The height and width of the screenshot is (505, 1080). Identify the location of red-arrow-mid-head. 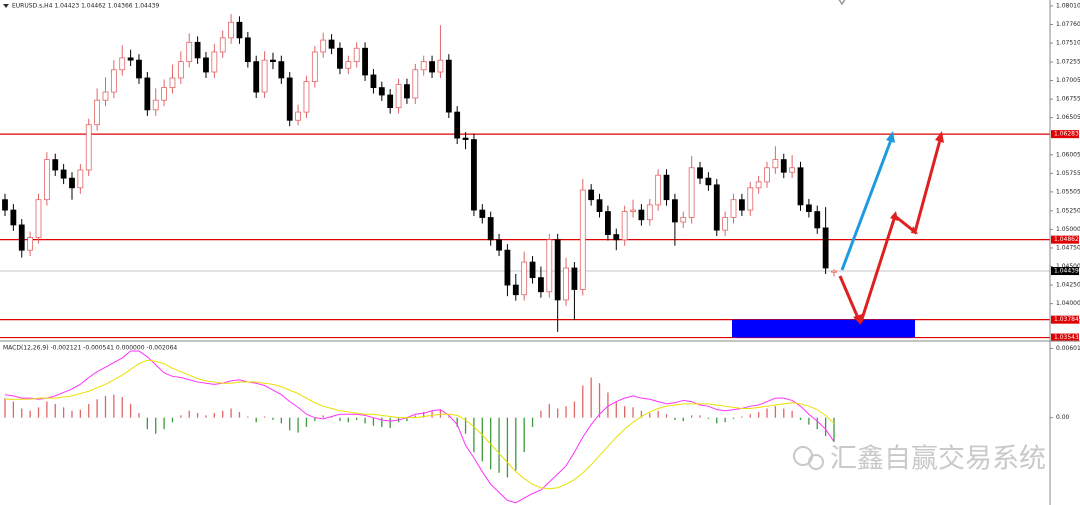
(894, 216).